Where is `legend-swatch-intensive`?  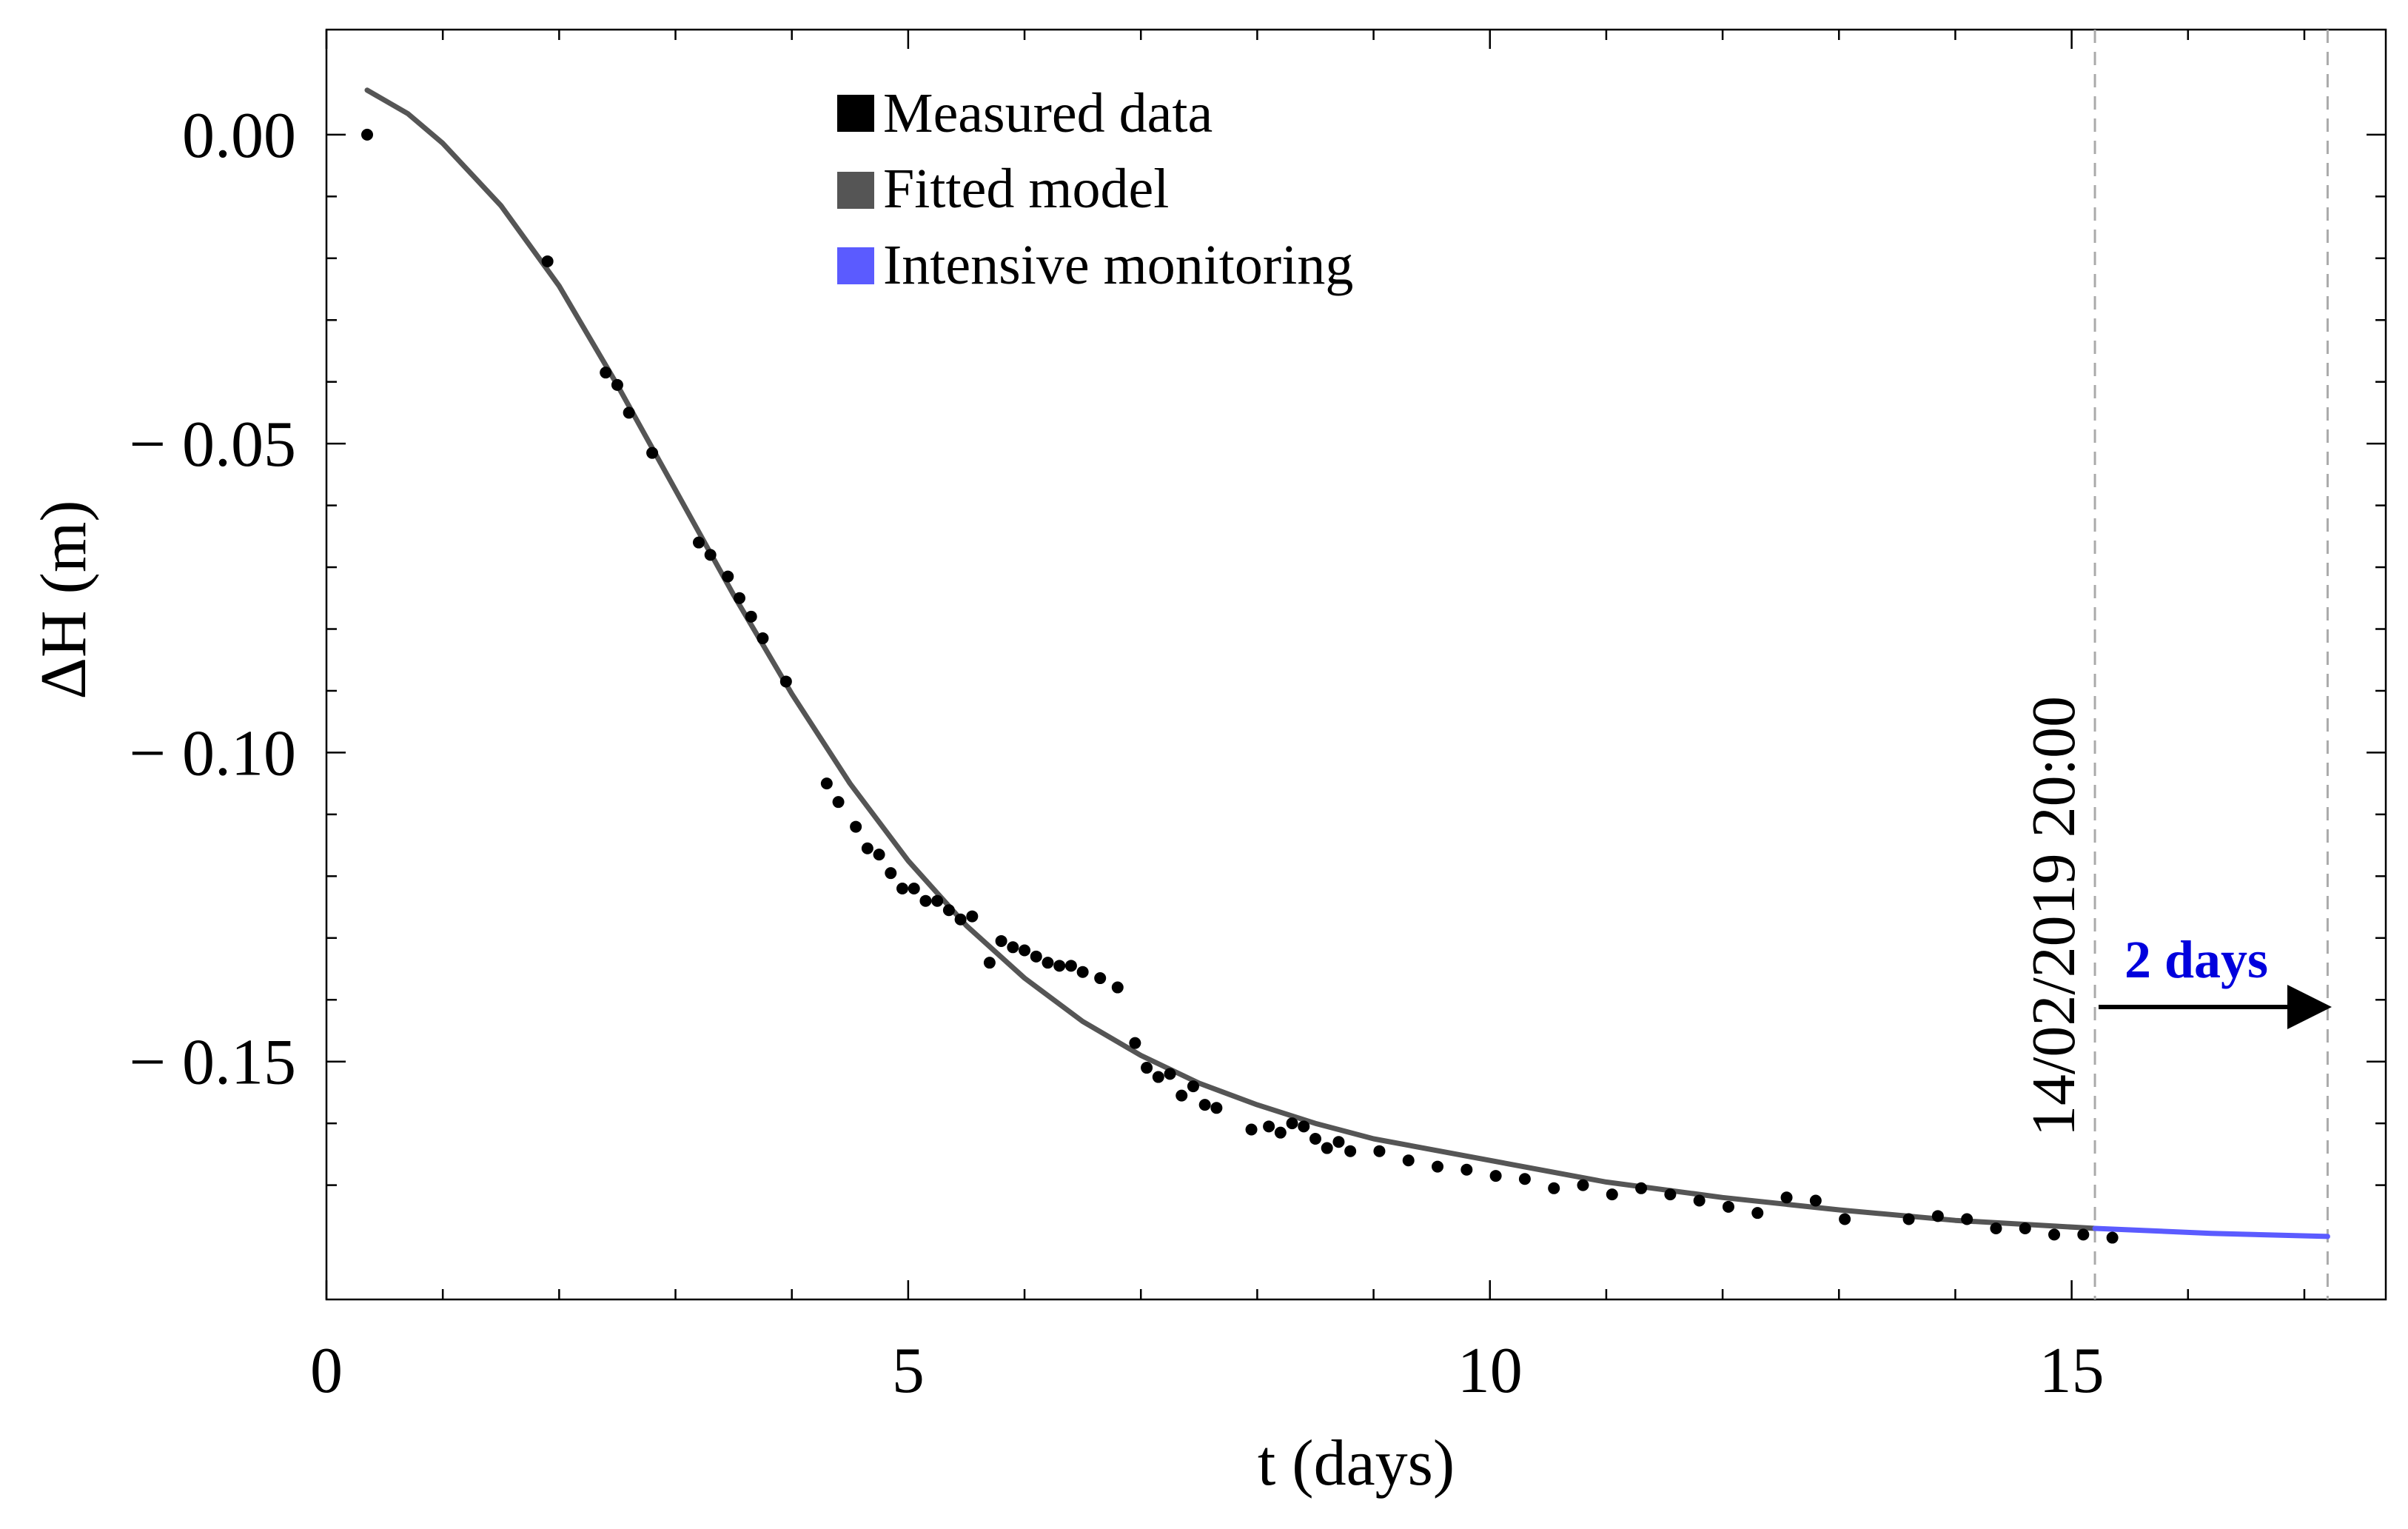 legend-swatch-intensive is located at coordinates (855, 265).